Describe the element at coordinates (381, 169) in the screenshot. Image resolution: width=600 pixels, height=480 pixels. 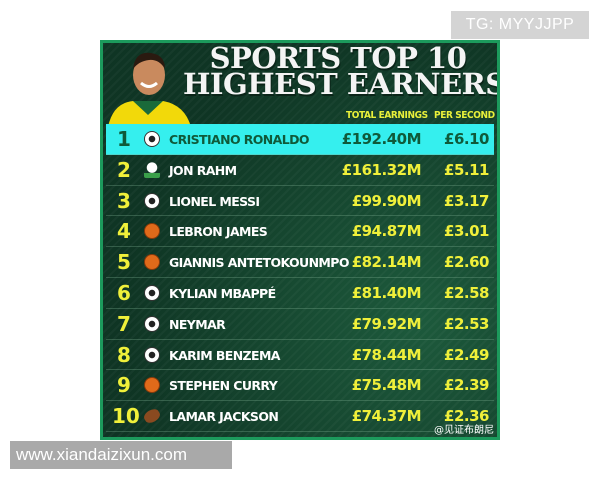
I see `total-earnings: £161.32M` at that location.